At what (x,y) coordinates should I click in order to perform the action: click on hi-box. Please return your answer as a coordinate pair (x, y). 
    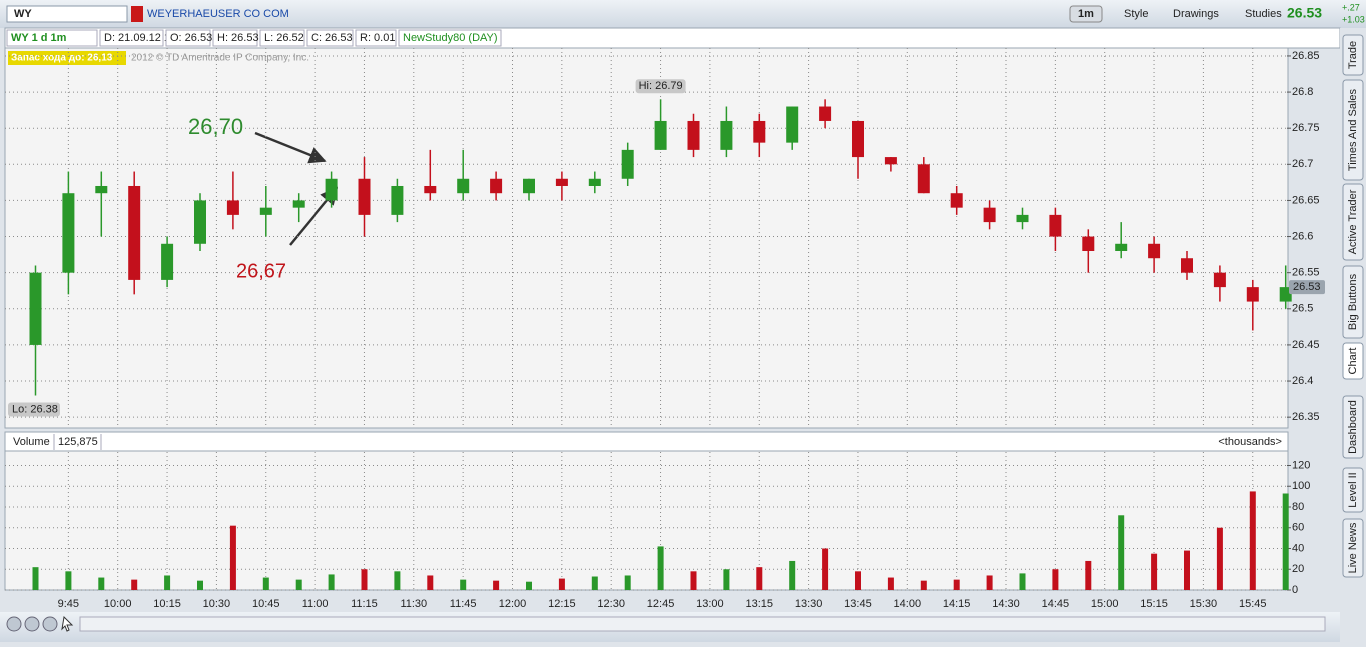
    Looking at the image, I should click on (660, 86).